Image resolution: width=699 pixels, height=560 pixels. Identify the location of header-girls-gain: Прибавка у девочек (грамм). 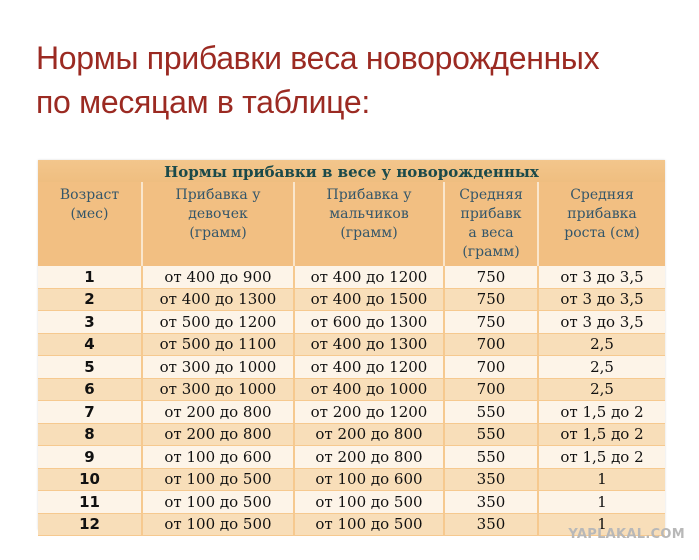
(218, 224).